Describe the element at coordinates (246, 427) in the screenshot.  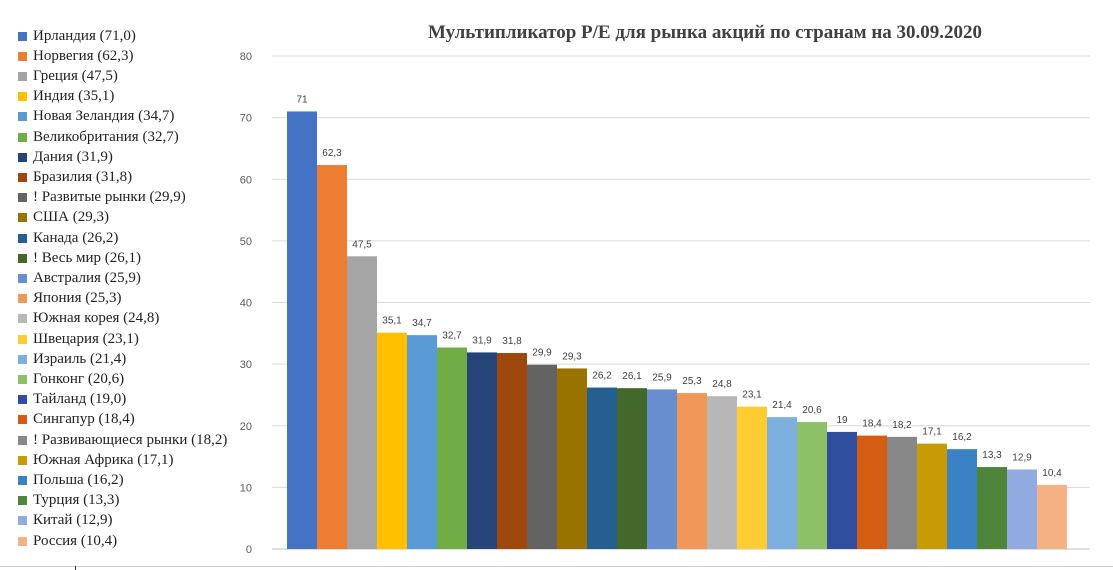
I see `y-tick-label: 20` at that location.